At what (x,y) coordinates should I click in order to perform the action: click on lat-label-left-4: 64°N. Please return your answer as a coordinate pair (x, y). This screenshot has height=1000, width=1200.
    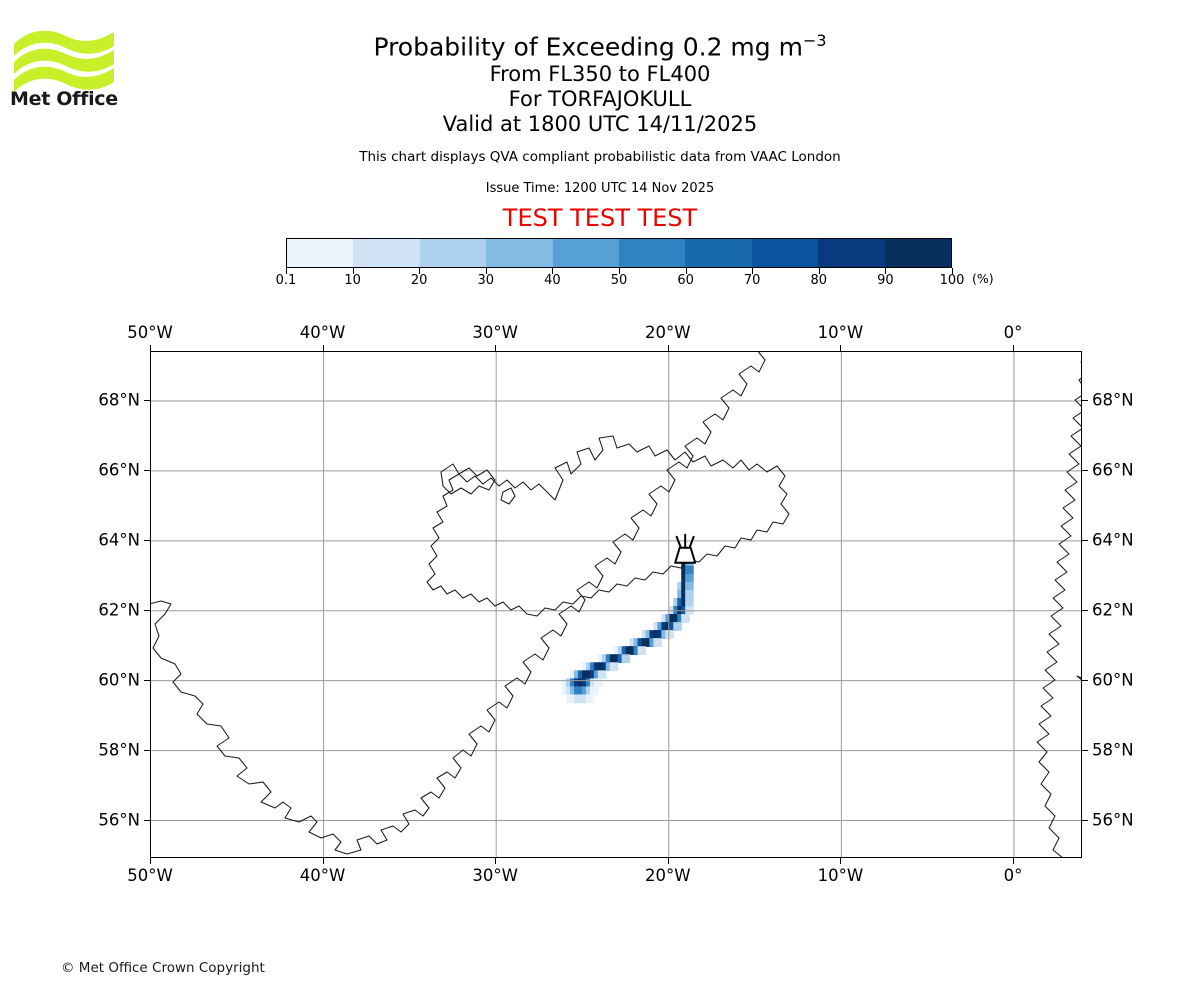
    Looking at the image, I should click on (119, 540).